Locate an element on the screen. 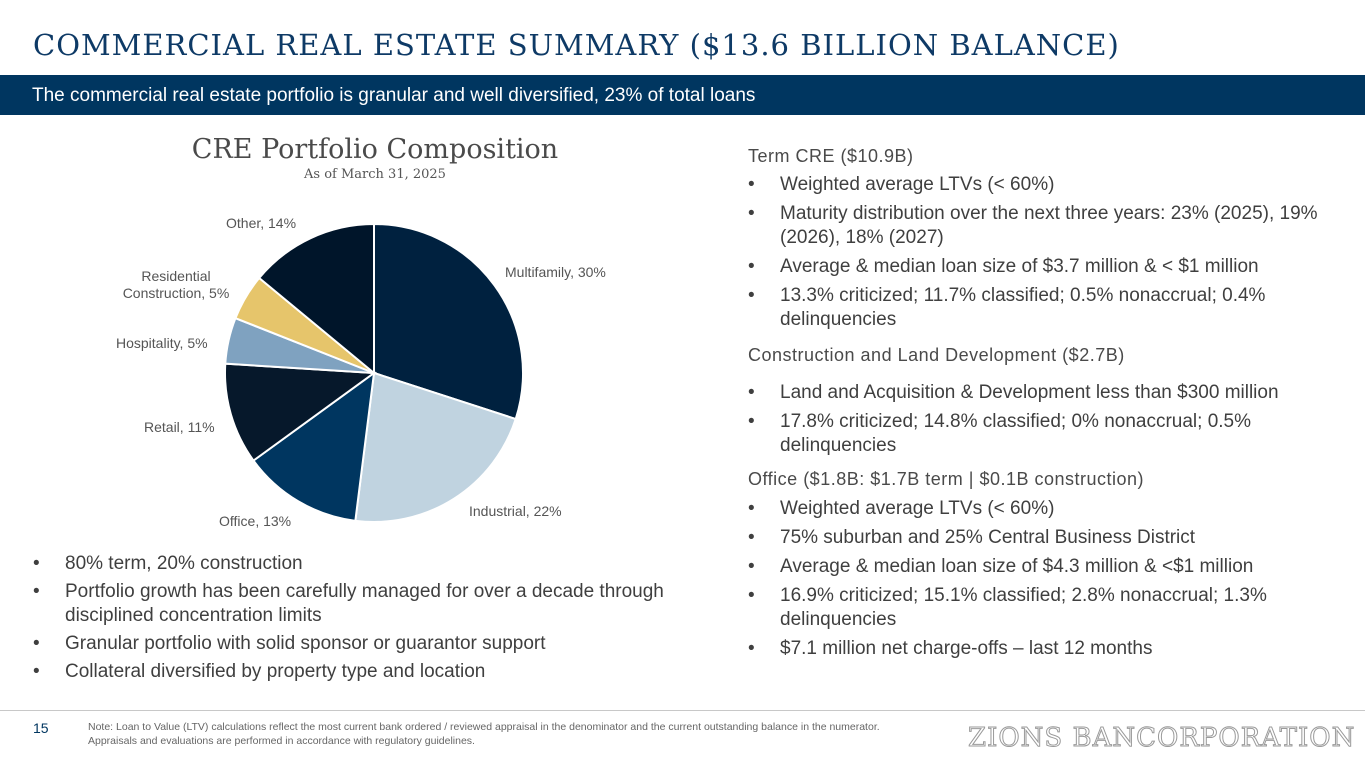 This screenshot has height=768, width=1365. pie-slice-industrial is located at coordinates (435, 447).